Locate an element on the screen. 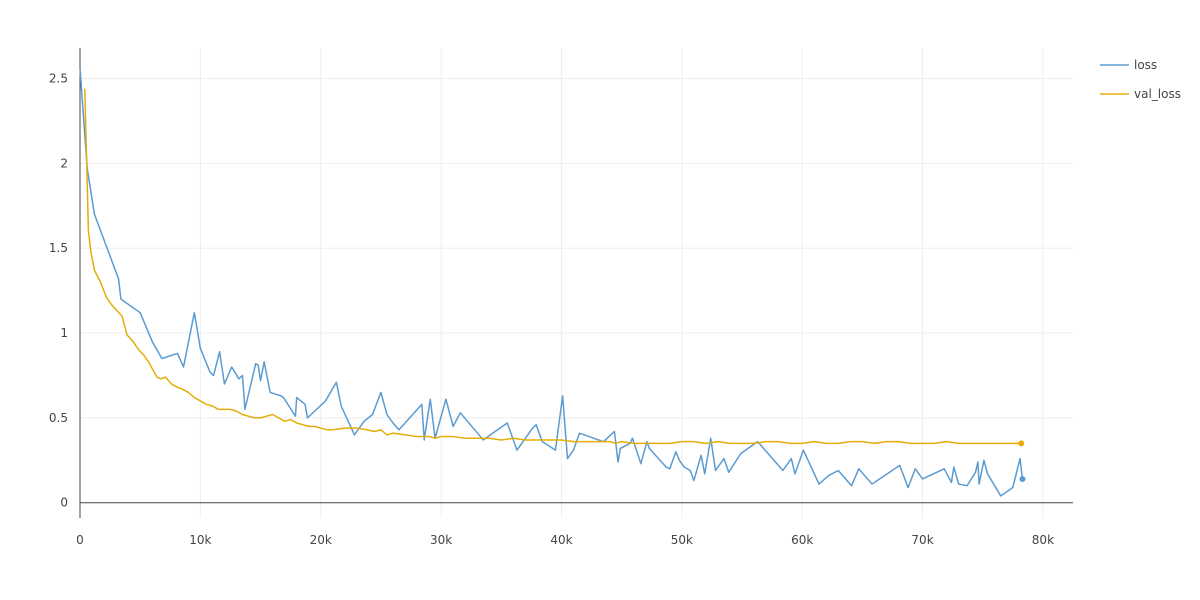 The height and width of the screenshot is (600, 1200). x-tick-label: 40k is located at coordinates (561, 540).